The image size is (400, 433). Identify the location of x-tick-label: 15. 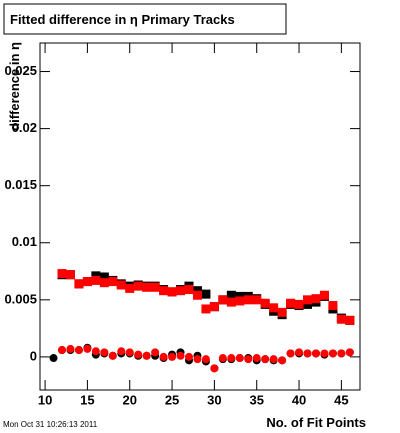
(87, 399).